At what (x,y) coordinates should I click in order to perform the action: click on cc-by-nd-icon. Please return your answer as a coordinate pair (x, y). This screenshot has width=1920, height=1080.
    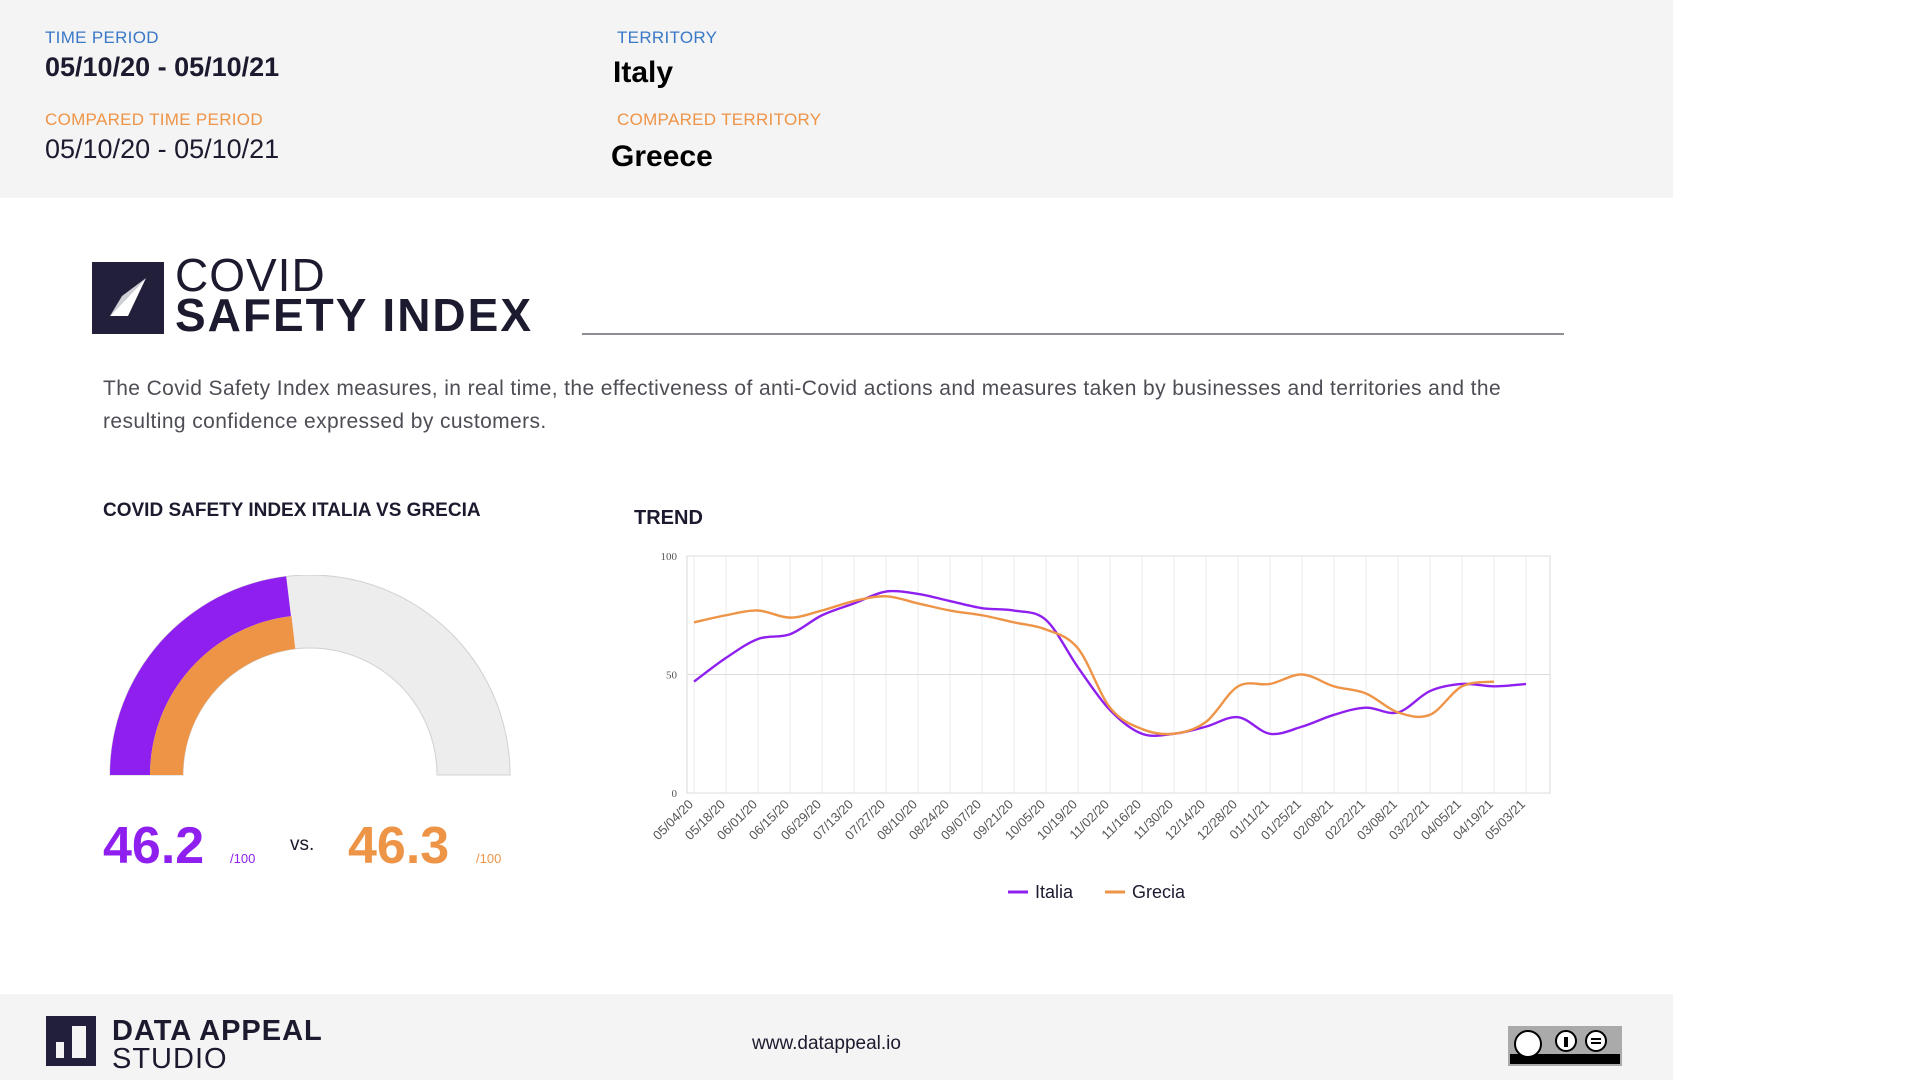
    Looking at the image, I should click on (1565, 1046).